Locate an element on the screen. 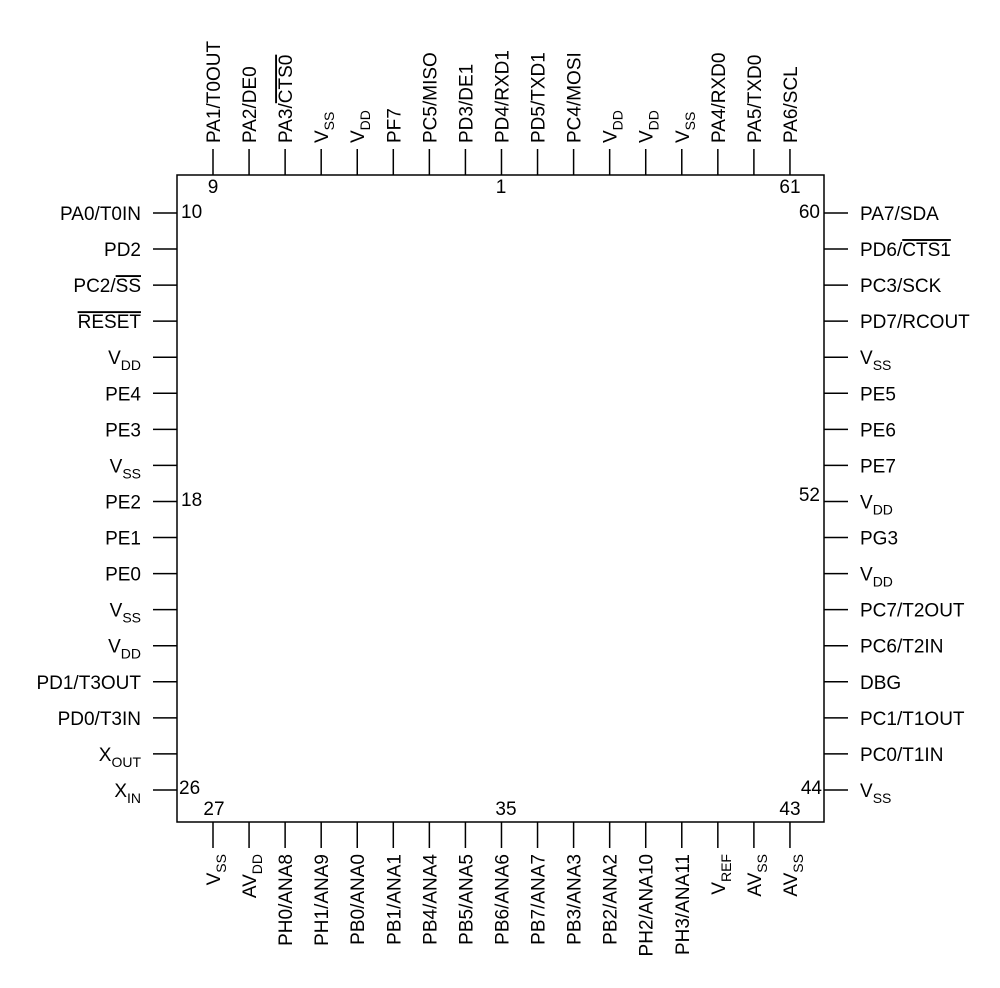 The width and height of the screenshot is (1000, 988). pin-label-pa5-txd0: PA5/TXD0 is located at coordinates (755, 99).